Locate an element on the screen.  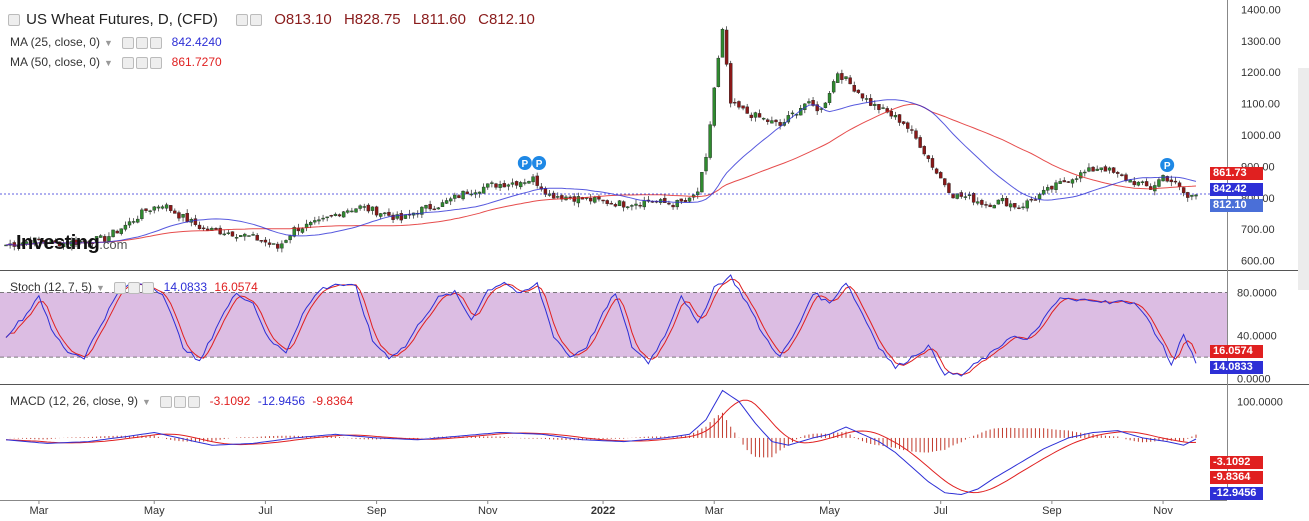
ohlc-low: L811.60 is located at coordinates (439, 19).